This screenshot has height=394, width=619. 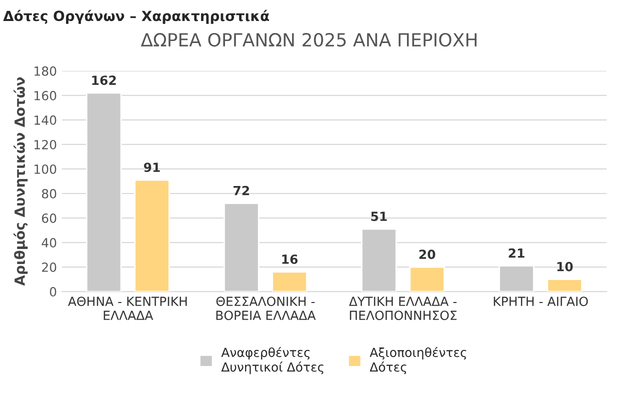 What do you see at coordinates (565, 267) in the screenshot?
I see `data-label: 10` at bounding box center [565, 267].